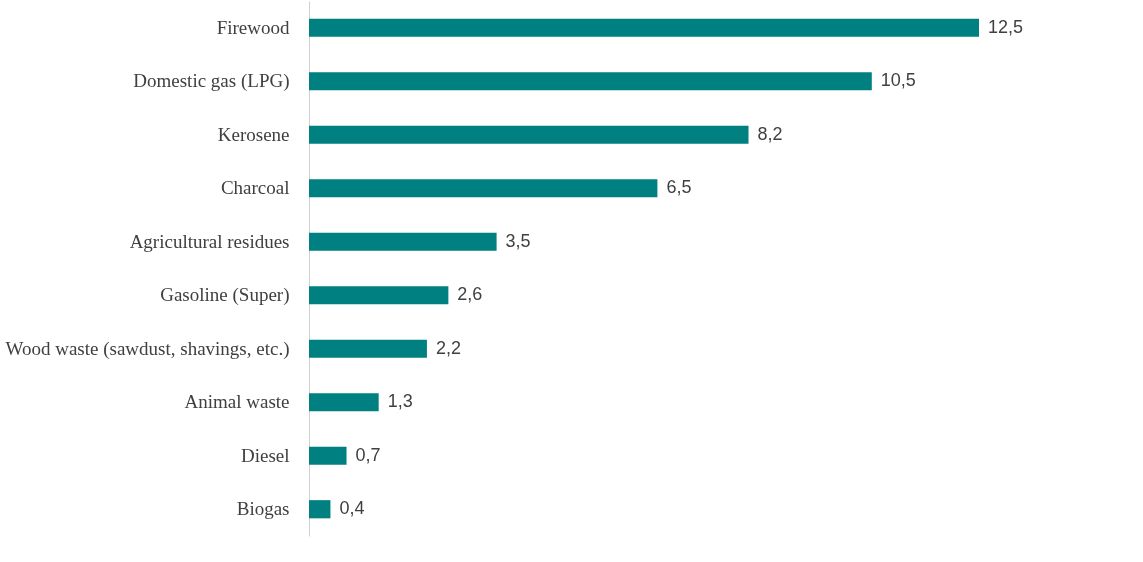 This screenshot has height=562, width=1143. Describe the element at coordinates (352, 508) in the screenshot. I see `data-label: 0,4` at that location.